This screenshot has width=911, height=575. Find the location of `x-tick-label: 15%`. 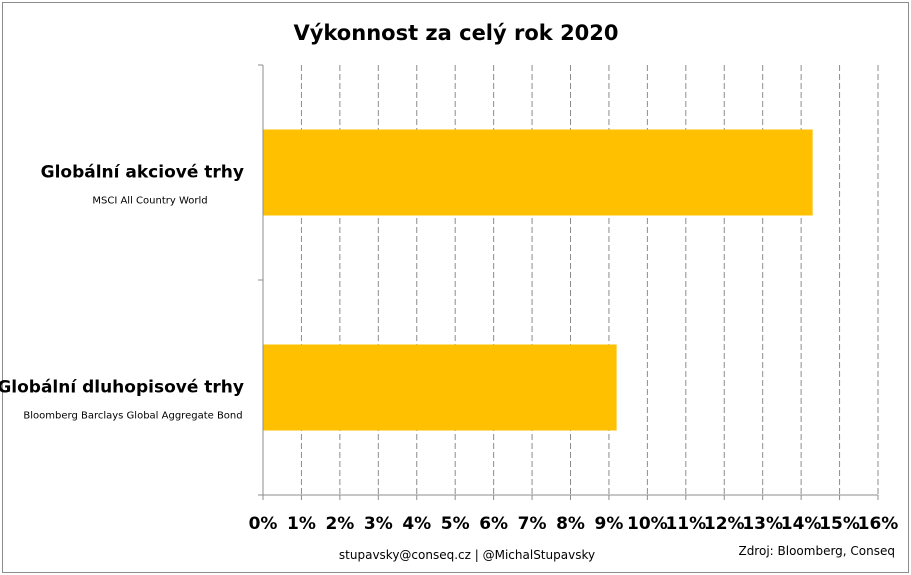

x-tick-label: 15% is located at coordinates (839, 524).